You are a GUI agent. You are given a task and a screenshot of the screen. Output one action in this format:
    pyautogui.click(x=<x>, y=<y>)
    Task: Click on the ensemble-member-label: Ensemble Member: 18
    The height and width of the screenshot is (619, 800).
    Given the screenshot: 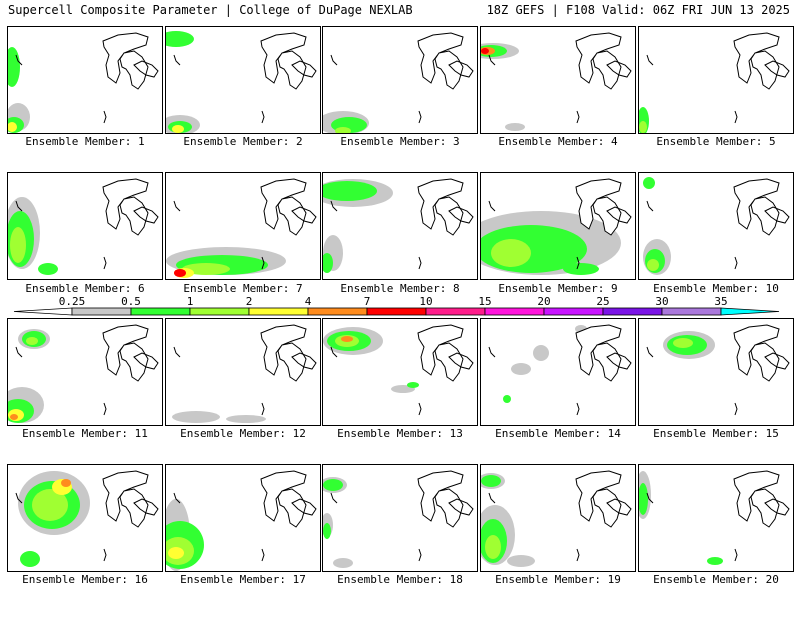 What is the action you would take?
    pyautogui.click(x=400, y=579)
    